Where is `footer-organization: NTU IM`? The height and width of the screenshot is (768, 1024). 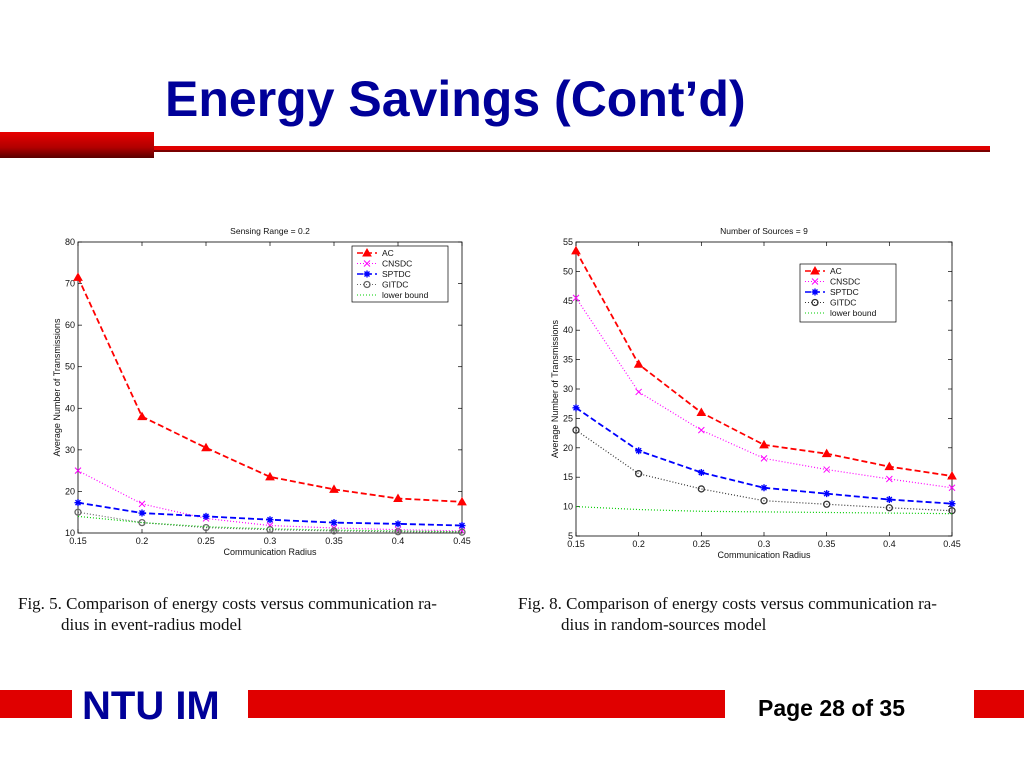 footer-organization: NTU IM is located at coordinates (151, 706).